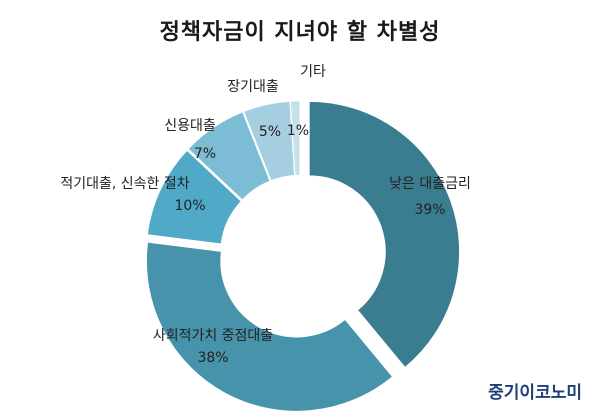  What do you see at coordinates (190, 126) in the screenshot?
I see `slice-label: 신용대출` at bounding box center [190, 126].